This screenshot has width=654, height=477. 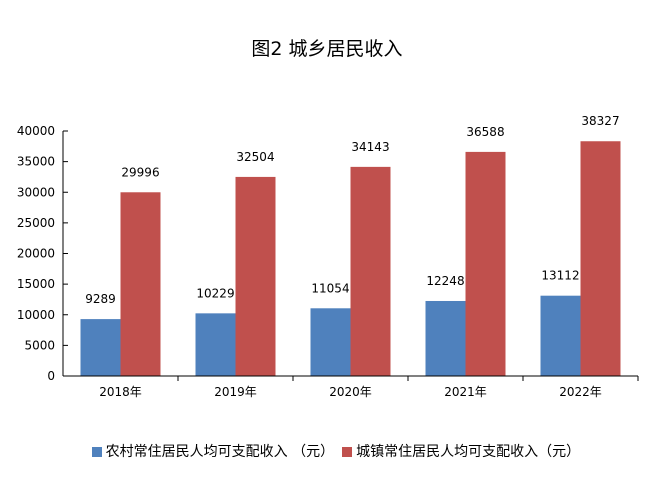 I want to click on legend-item-rural: 农村常住居民人均可支配收入 （元）, so click(x=213, y=451).